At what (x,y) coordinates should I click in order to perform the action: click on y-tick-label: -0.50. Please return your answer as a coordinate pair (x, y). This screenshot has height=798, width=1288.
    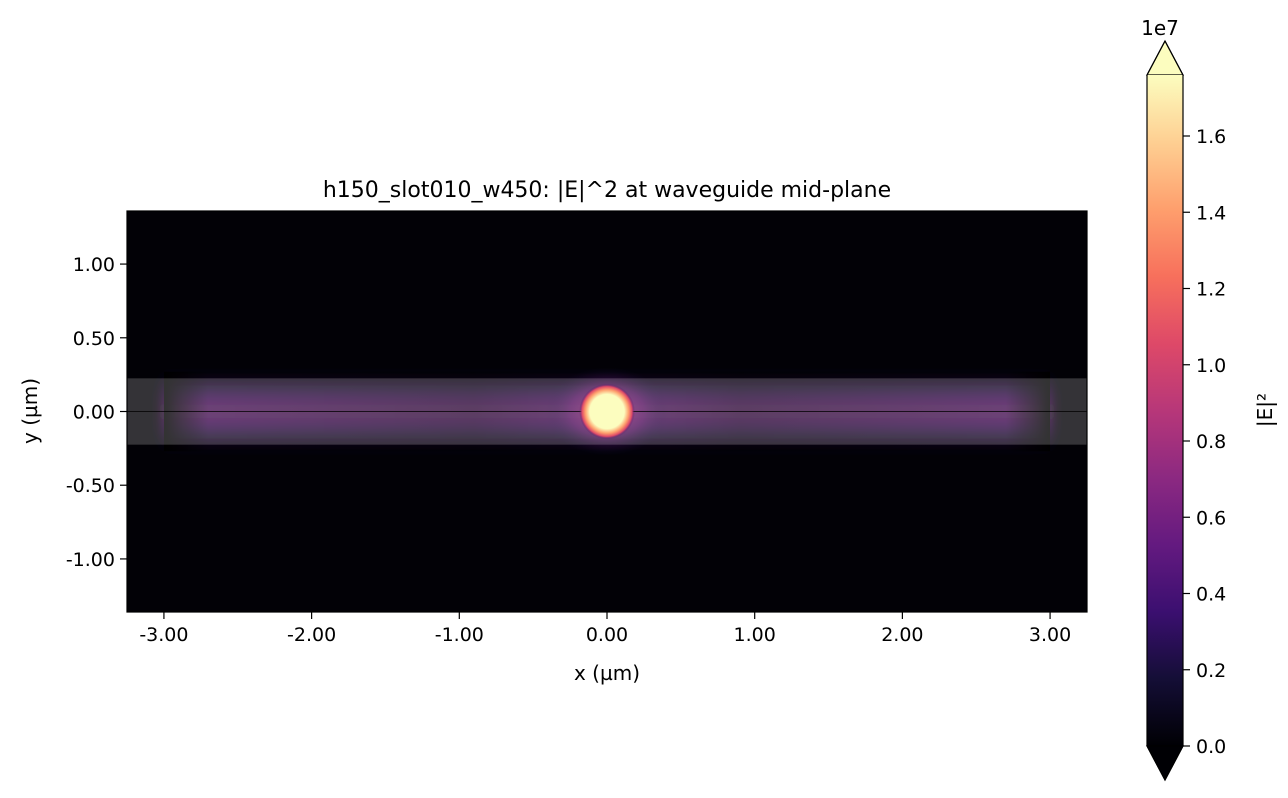
    Looking at the image, I should click on (90, 486).